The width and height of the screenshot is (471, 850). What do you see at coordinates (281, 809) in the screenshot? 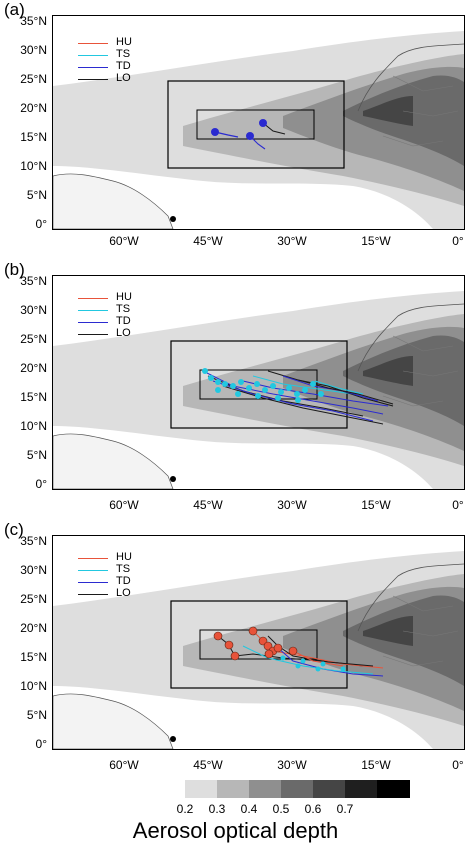
I see `colorbar-tick: 0.5` at bounding box center [281, 809].